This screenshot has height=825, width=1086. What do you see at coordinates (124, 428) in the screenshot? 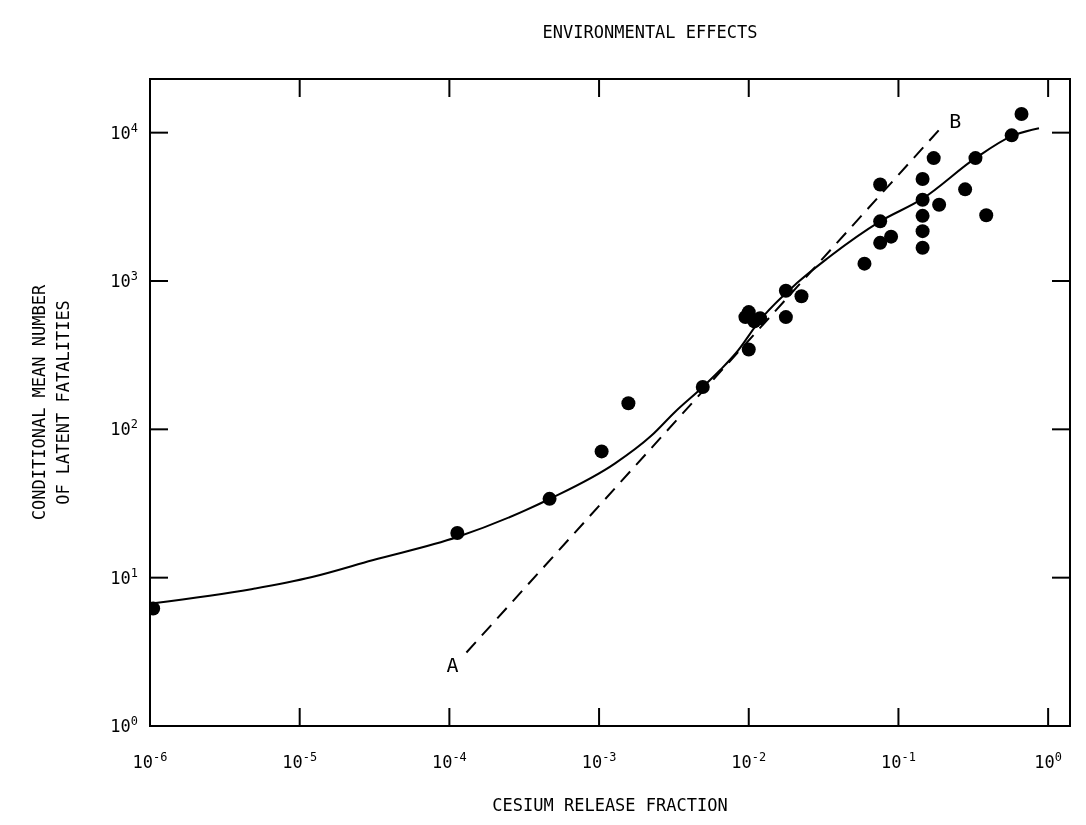
I see `y-tick-label: 10$^{2}$` at bounding box center [124, 428].